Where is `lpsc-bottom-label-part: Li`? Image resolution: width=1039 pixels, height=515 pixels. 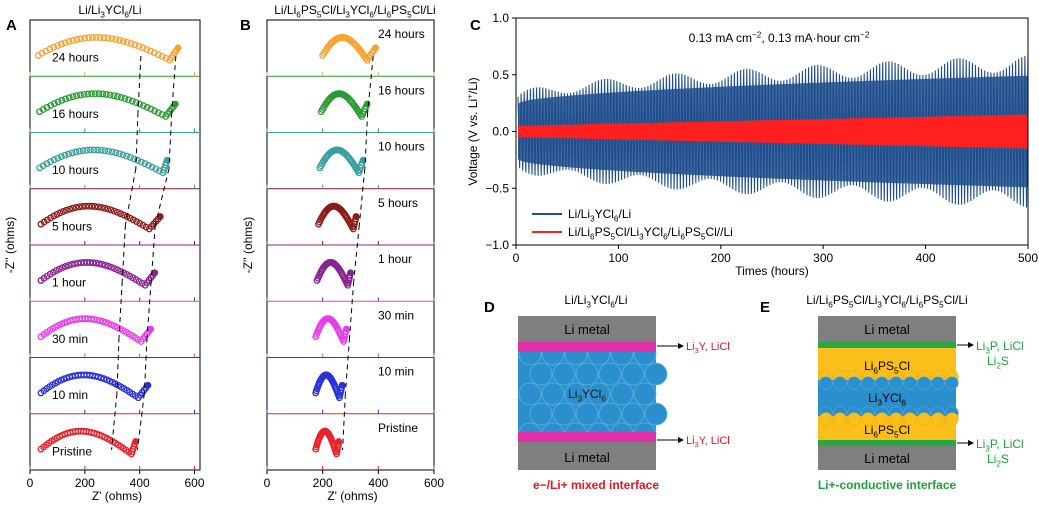 lpsc-bottom-label-part: Li is located at coordinates (868, 430).